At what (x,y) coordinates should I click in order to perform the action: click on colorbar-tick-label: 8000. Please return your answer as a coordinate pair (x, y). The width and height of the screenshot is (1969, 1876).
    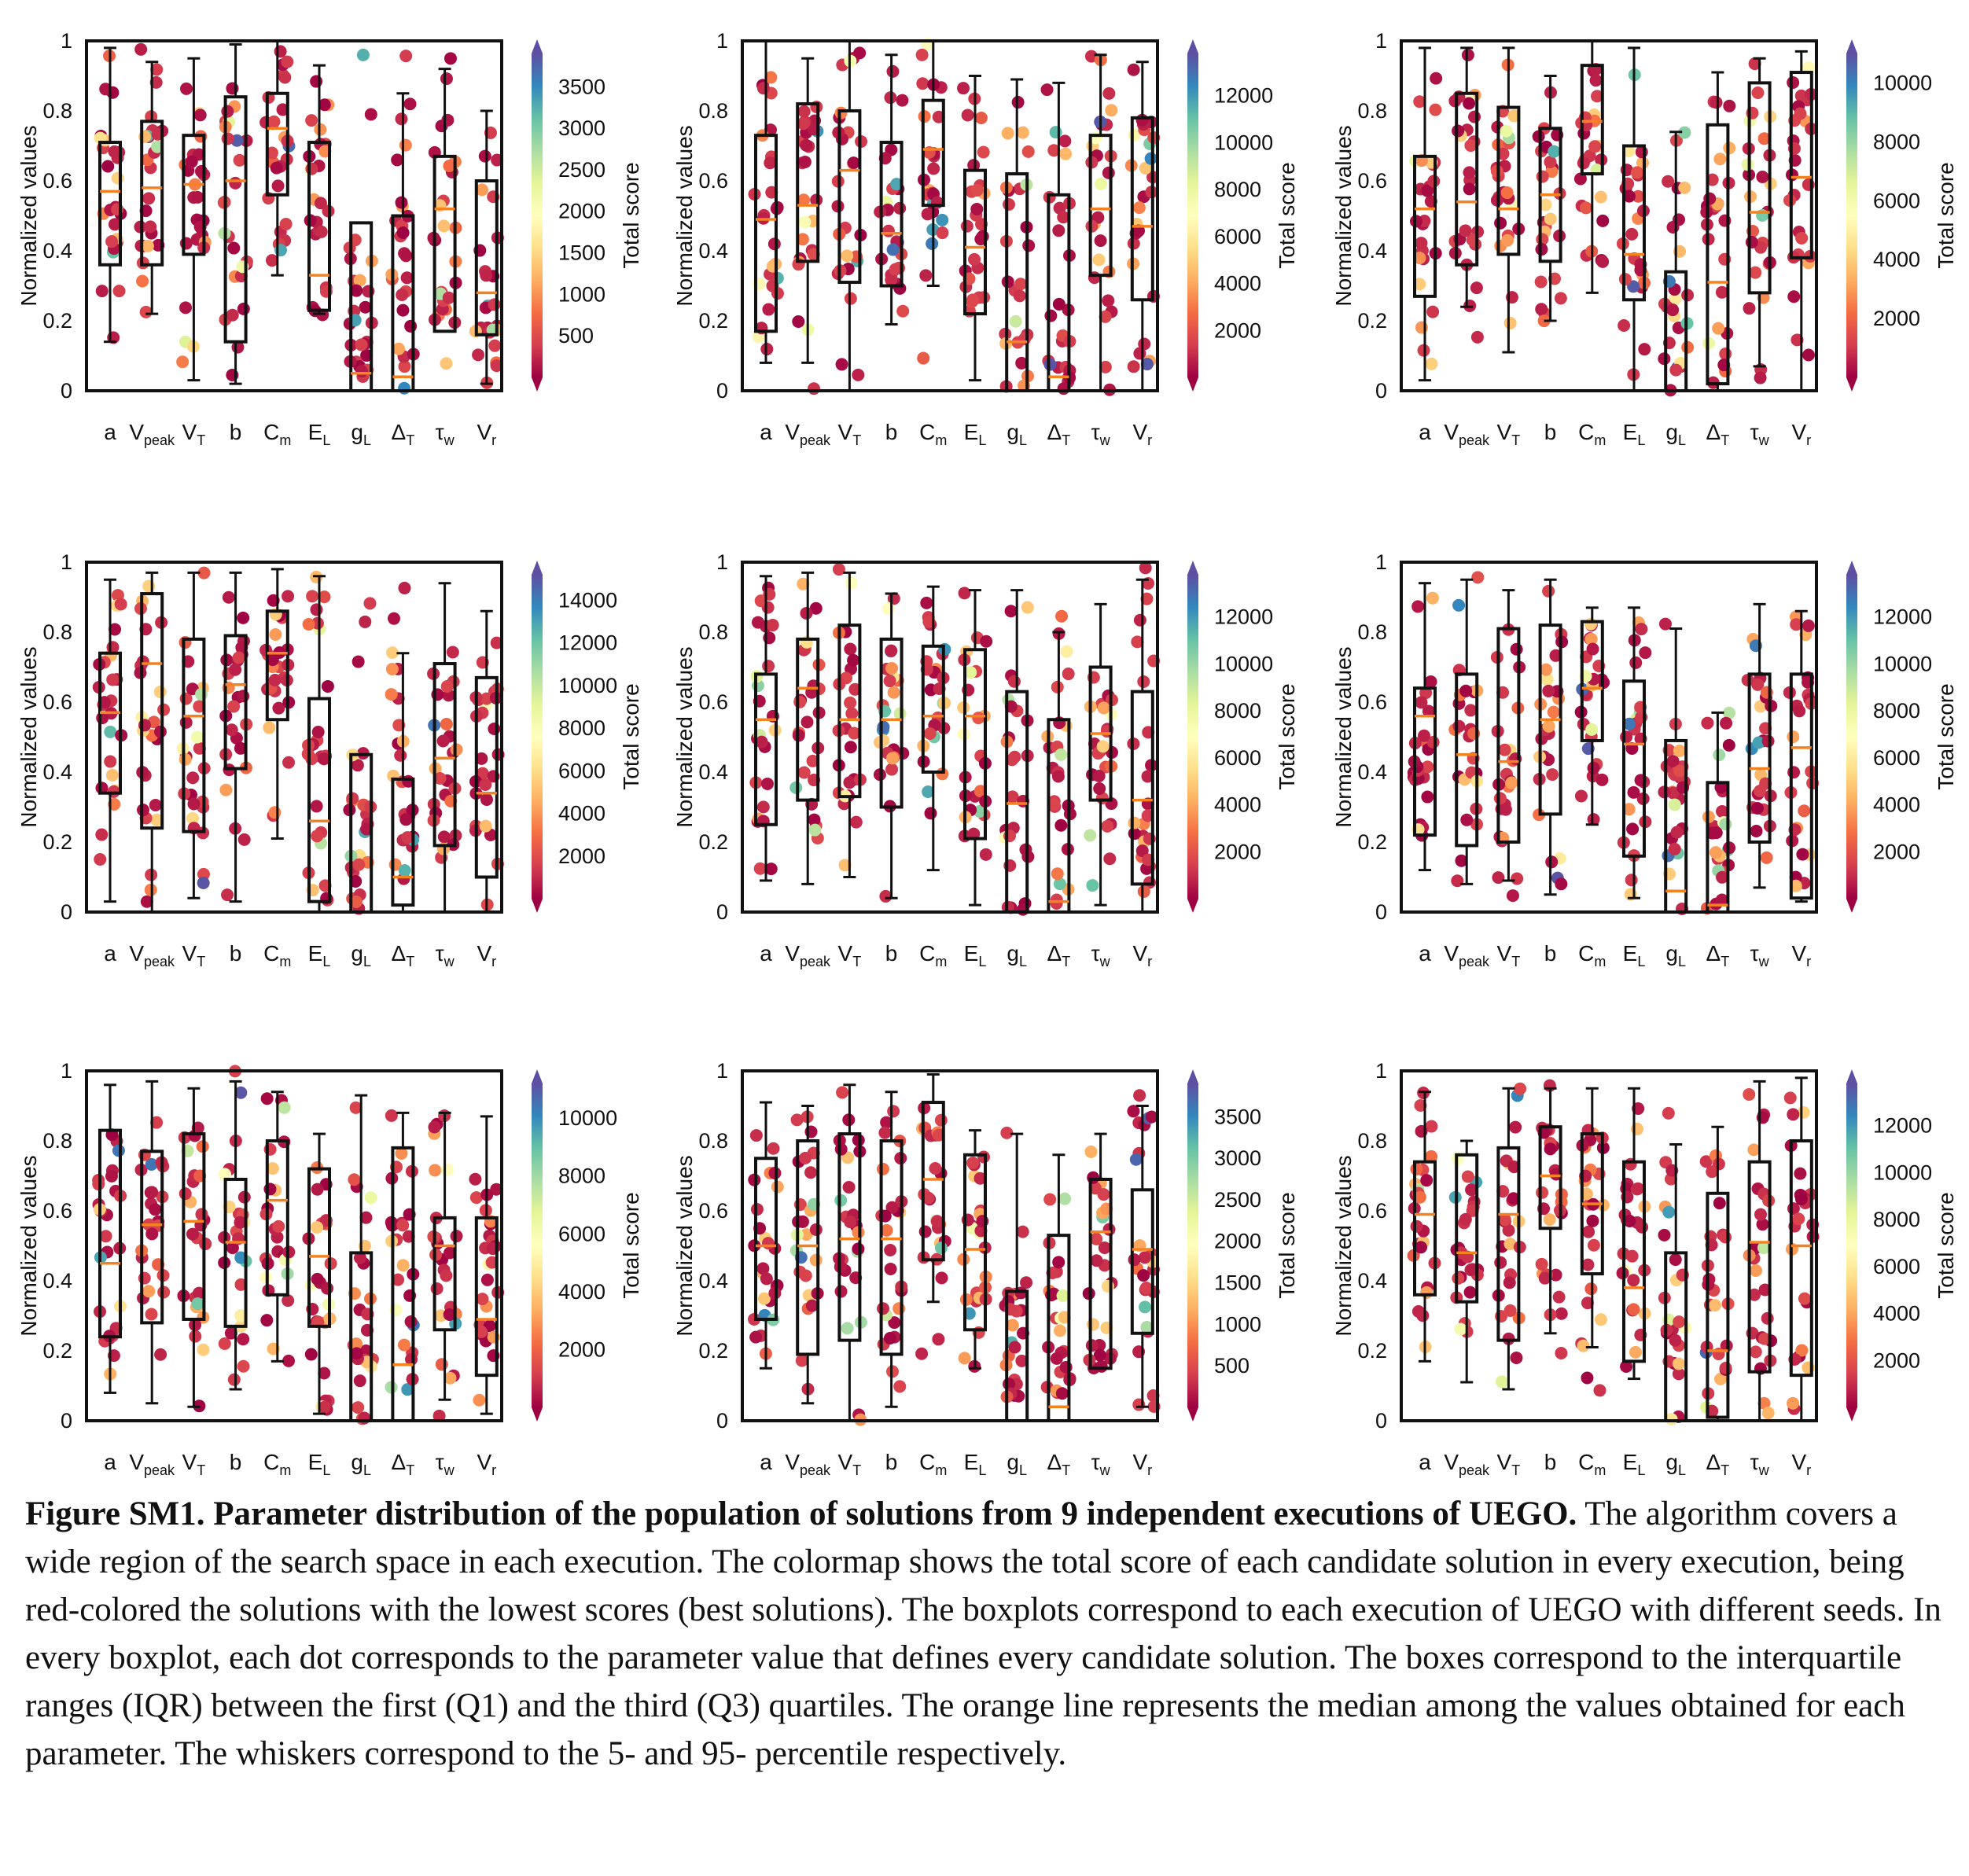
    Looking at the image, I should click on (1897, 711).